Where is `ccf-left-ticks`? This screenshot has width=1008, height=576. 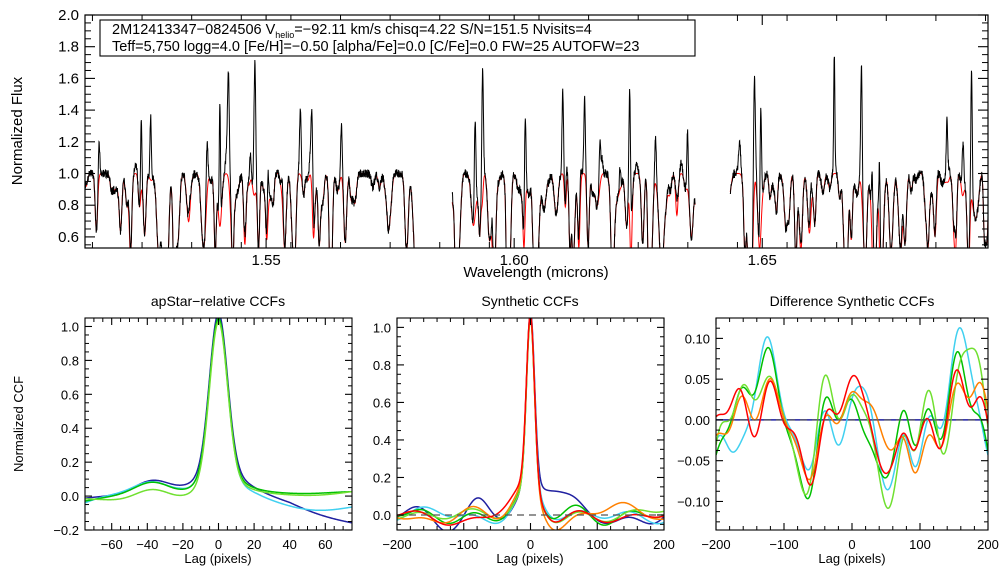
ccf-left-ticks is located at coordinates (218, 424).